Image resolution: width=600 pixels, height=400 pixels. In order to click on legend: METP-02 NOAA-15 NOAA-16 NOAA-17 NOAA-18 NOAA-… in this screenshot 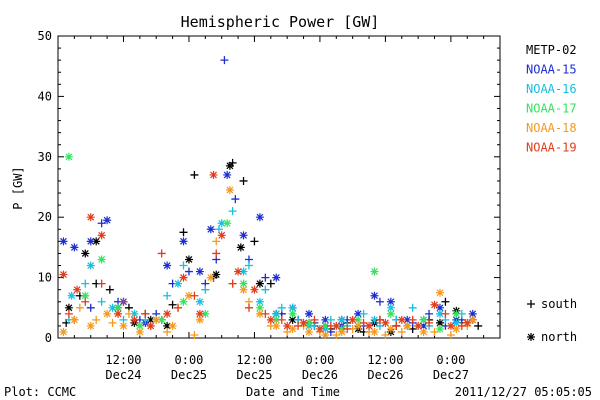, I will do `click(551, 193)`.